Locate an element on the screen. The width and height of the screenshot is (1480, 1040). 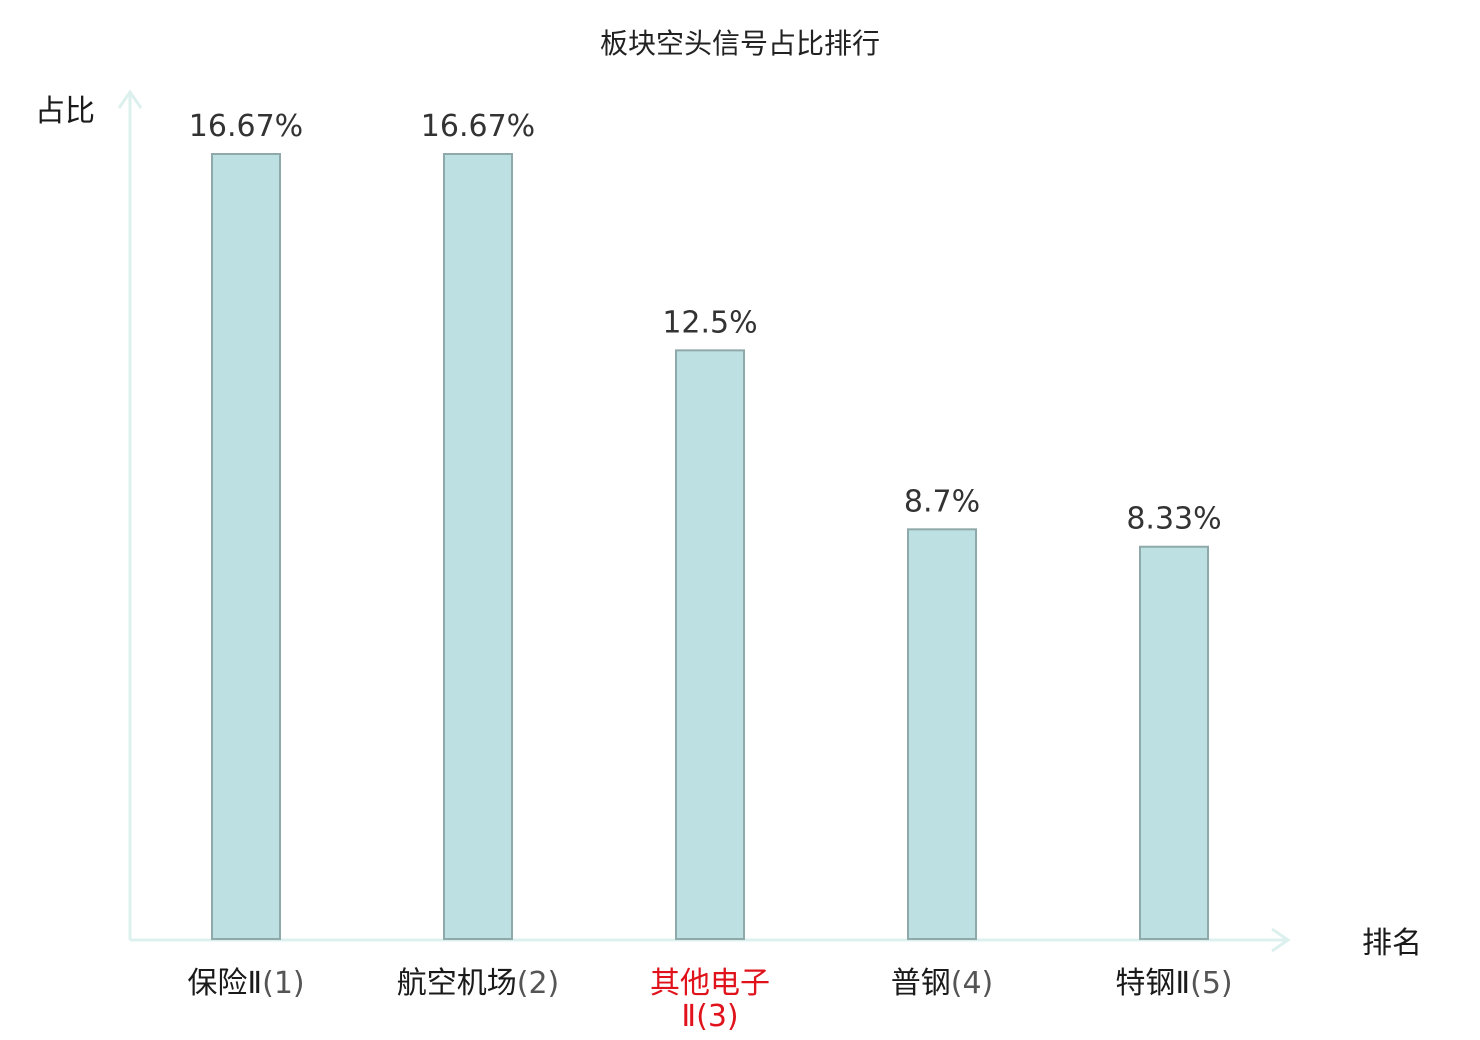
x-tick-label-2: 航空机场(2) is located at coordinates (478, 983).